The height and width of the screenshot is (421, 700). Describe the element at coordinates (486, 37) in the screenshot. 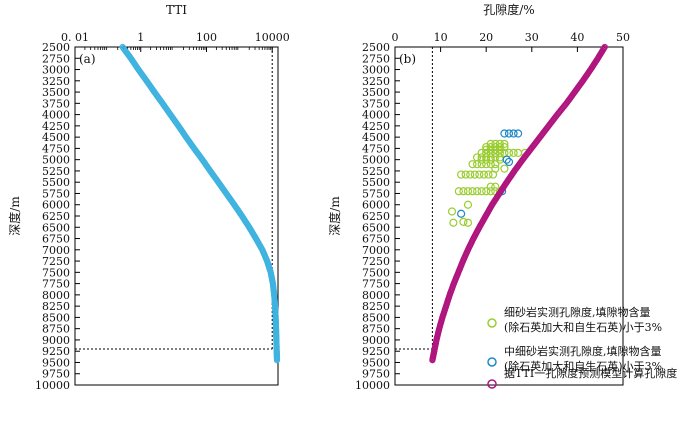

I see `x-tick-label: 20` at that location.